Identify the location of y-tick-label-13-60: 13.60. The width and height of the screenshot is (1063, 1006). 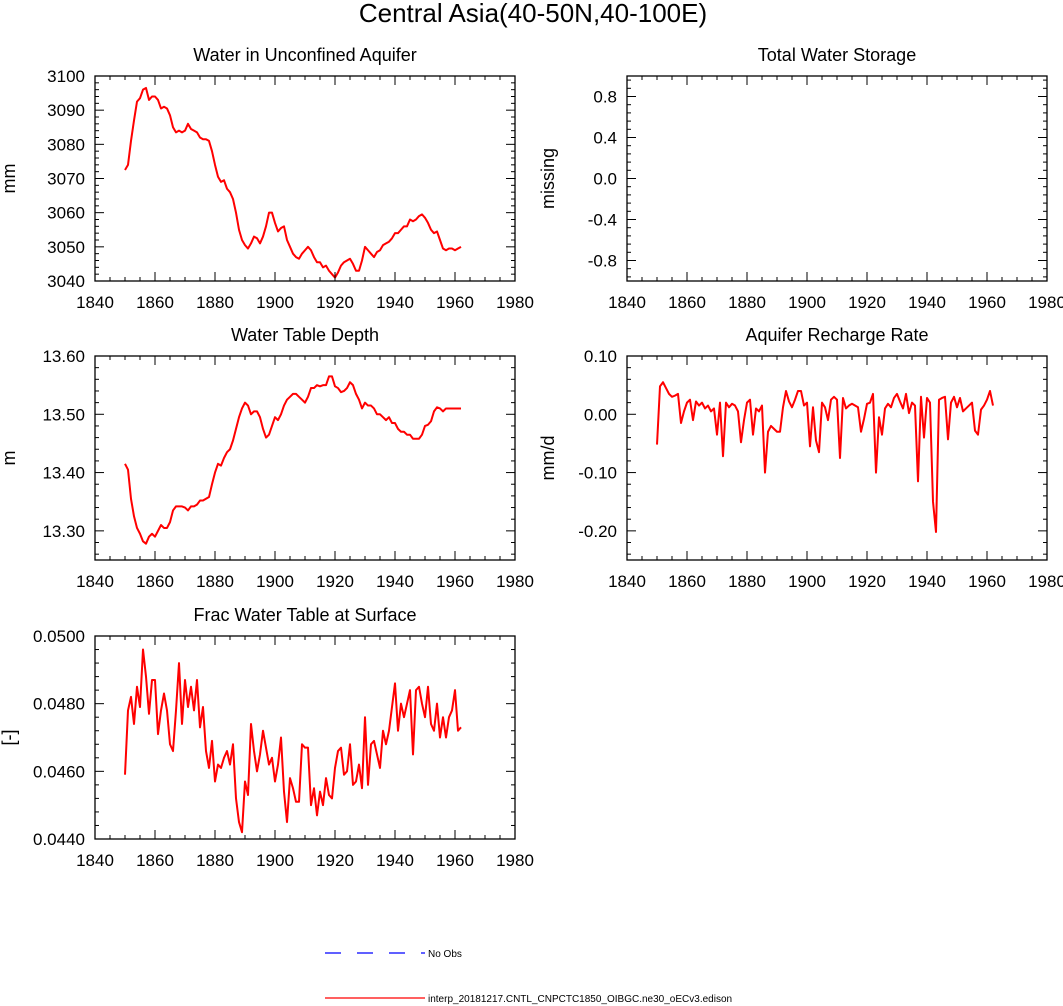
(63, 356).